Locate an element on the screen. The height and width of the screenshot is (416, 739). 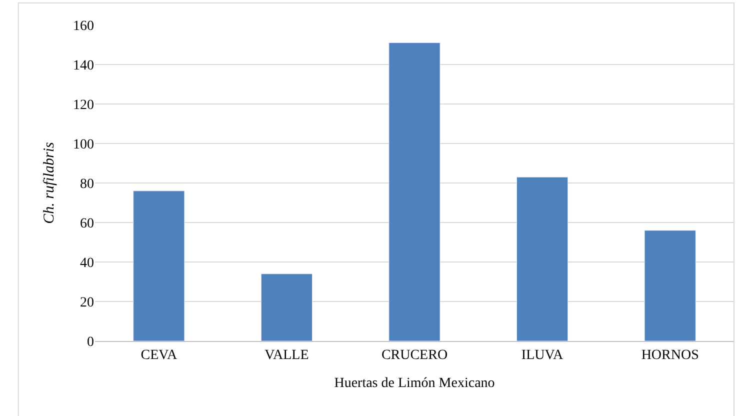
y-axis-title: Ch. rufilabris is located at coordinates (49, 183).